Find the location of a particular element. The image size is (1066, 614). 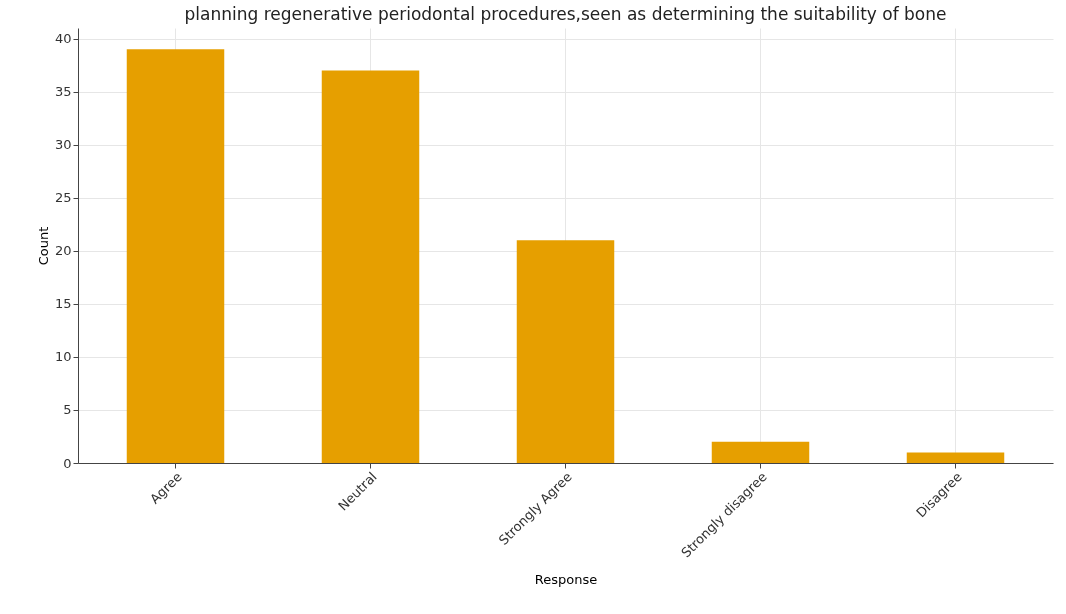

y-tick-label: 15 is located at coordinates (63, 304).